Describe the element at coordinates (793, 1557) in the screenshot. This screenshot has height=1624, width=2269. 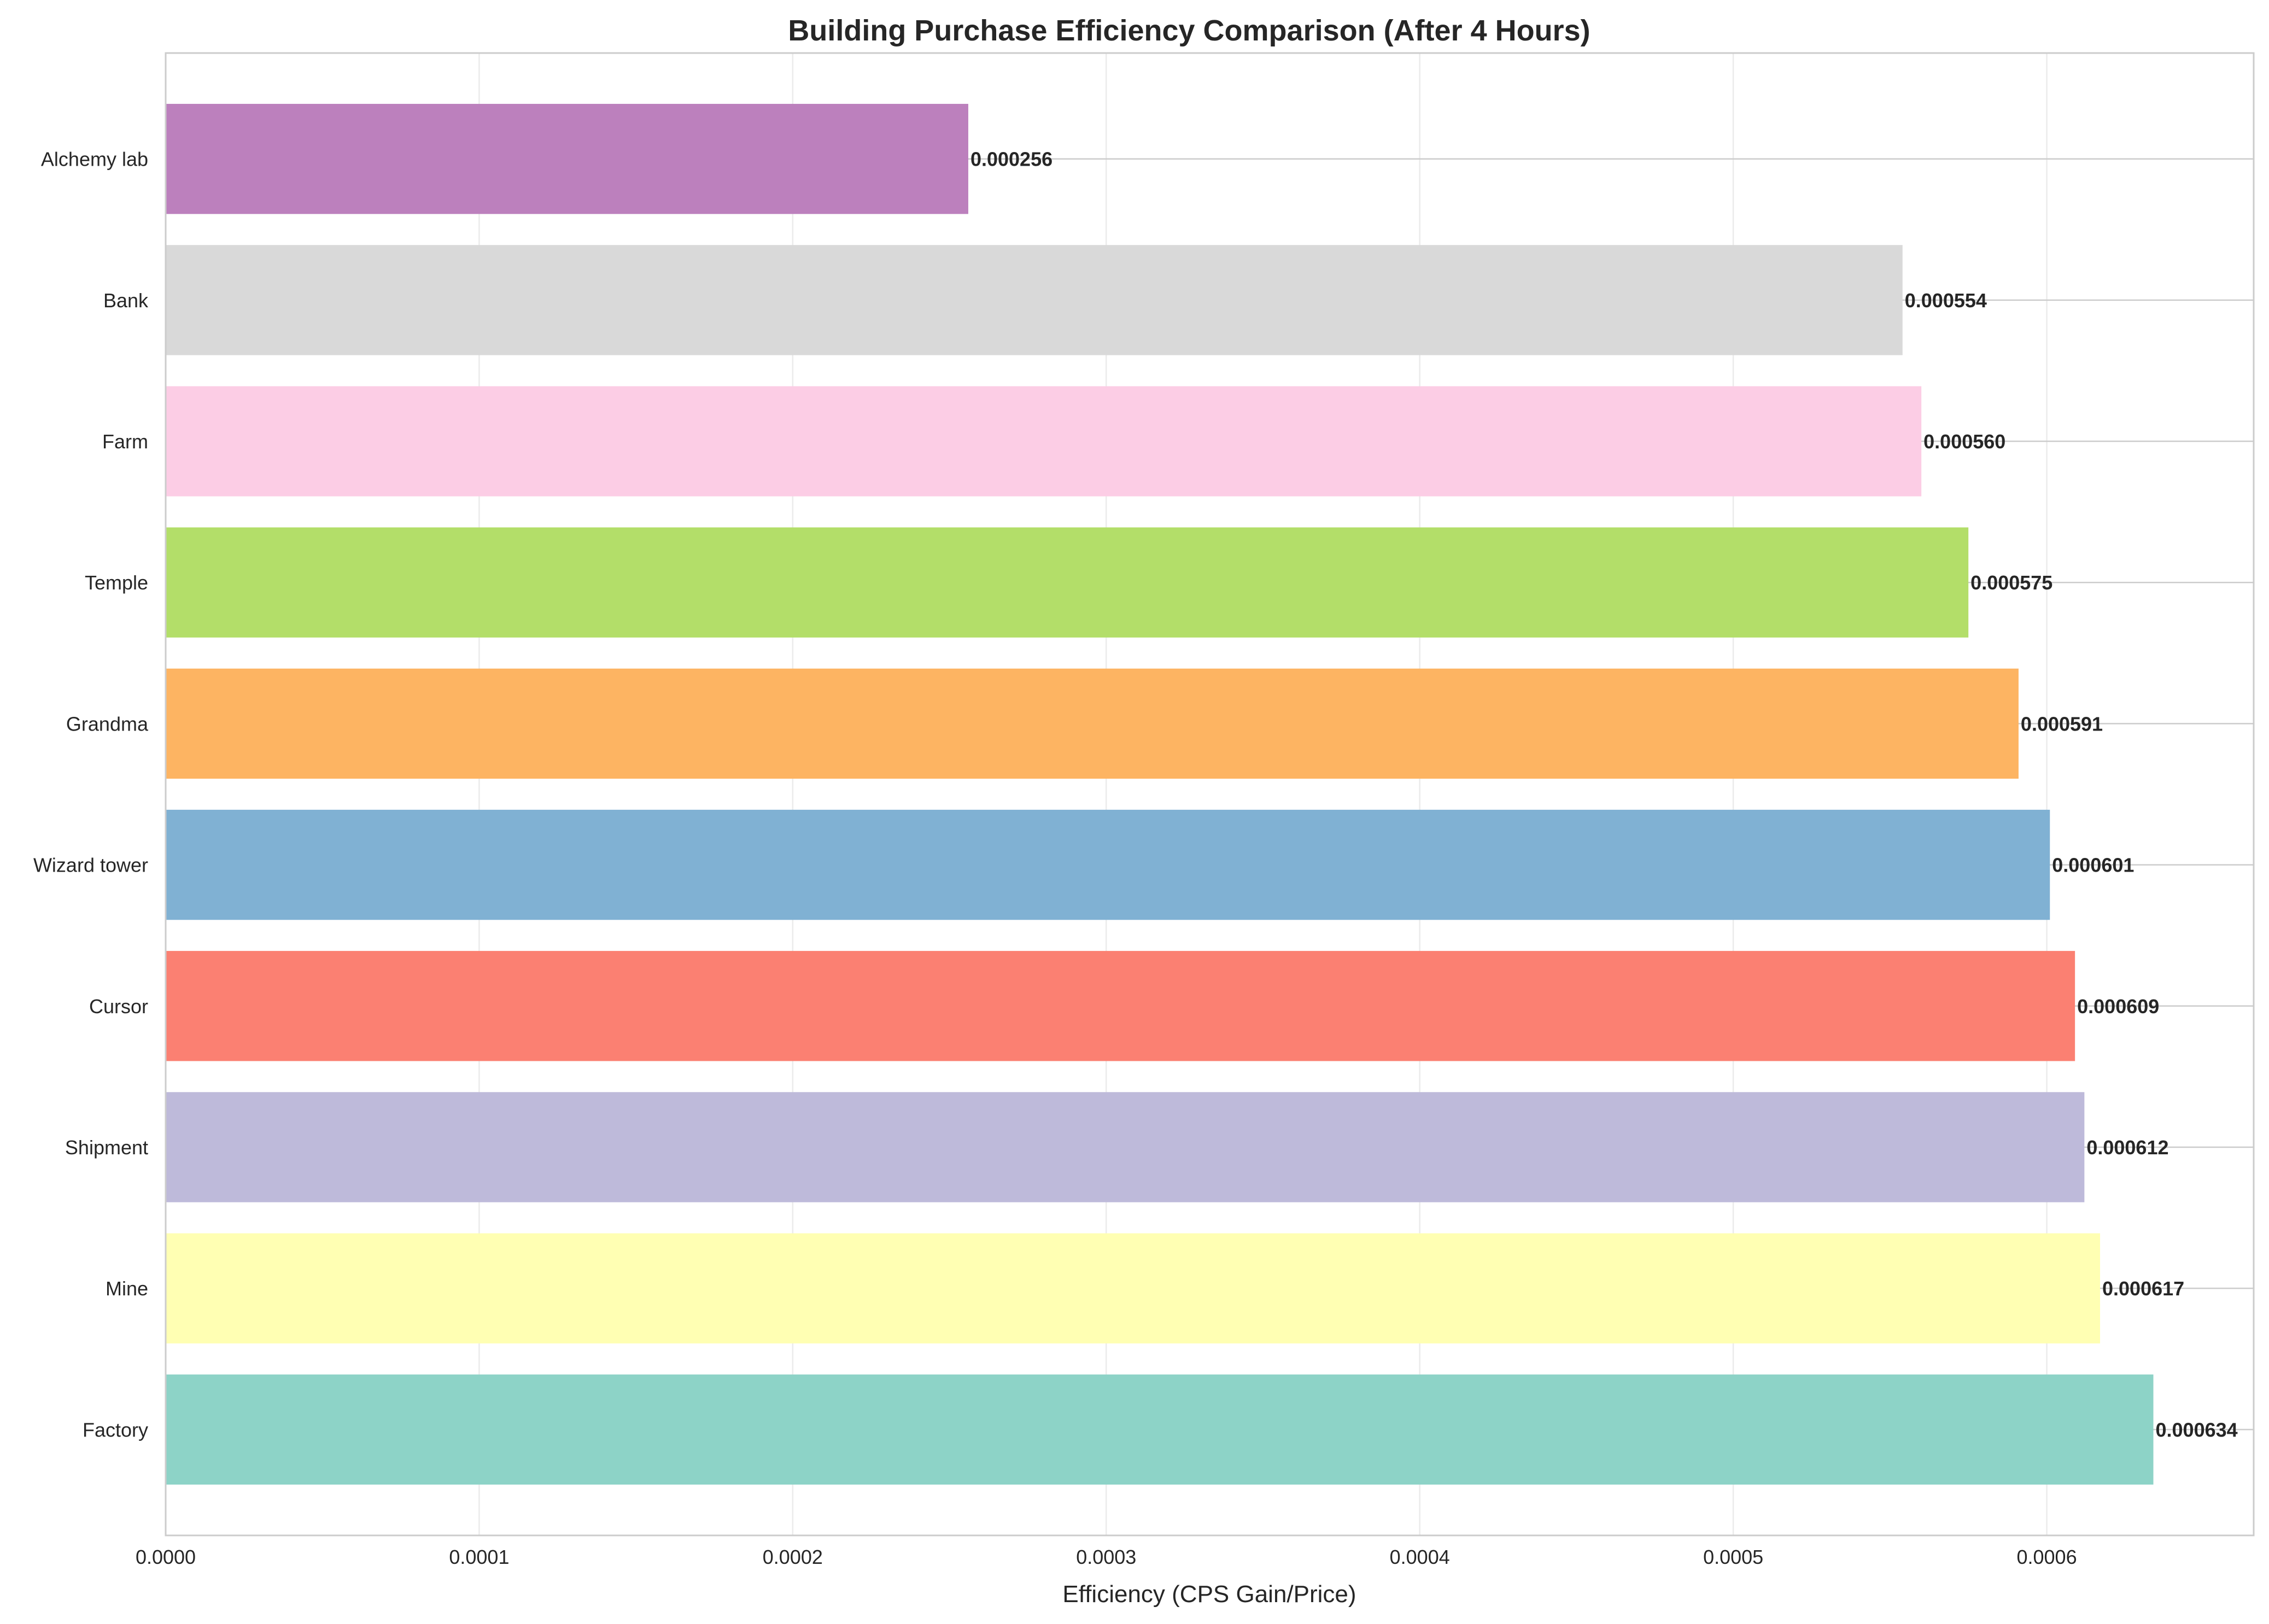
I see `x-tick-label: 0.0002` at that location.